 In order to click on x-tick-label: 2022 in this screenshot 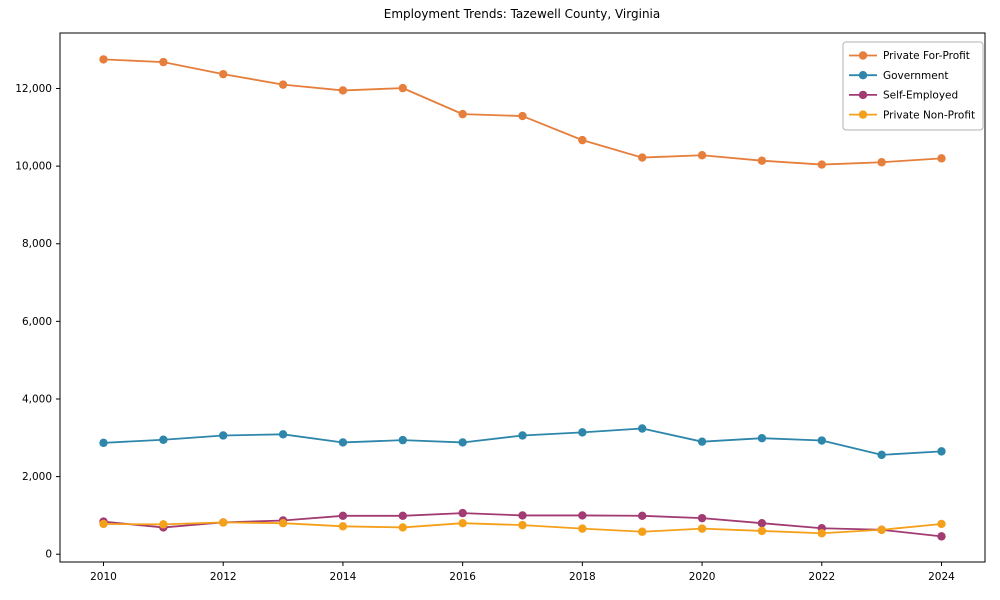, I will do `click(821, 577)`.